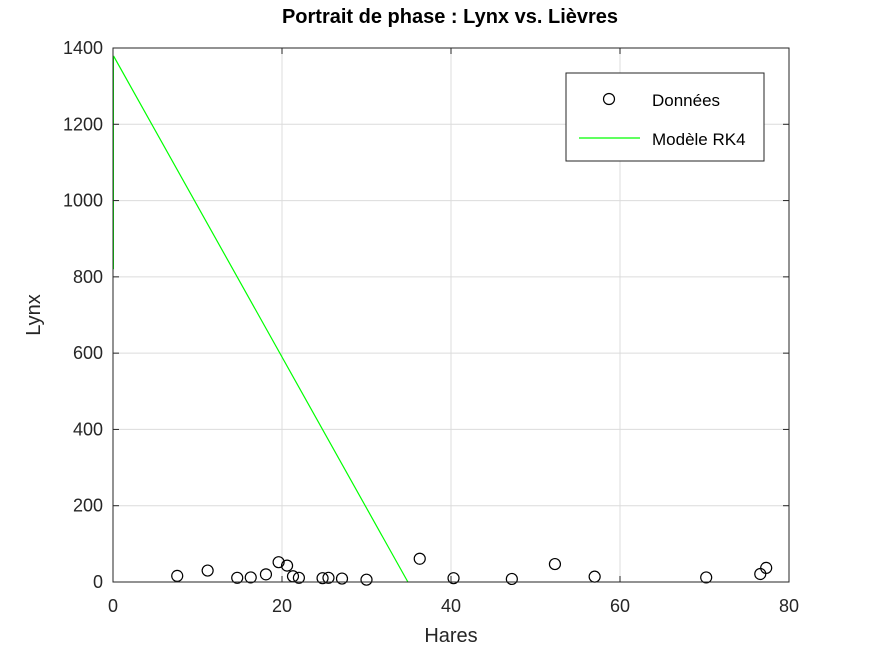 The width and height of the screenshot is (872, 654). I want to click on x-tick-label: 60, so click(620, 606).